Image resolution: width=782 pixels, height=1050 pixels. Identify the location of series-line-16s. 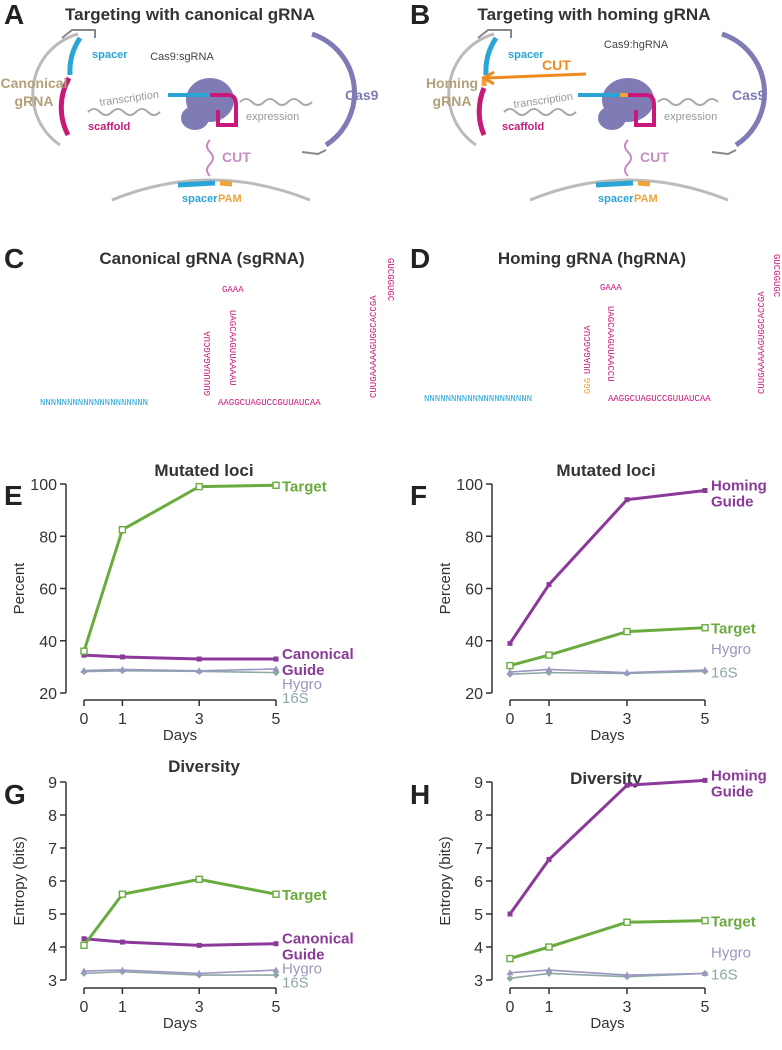
(180, 671).